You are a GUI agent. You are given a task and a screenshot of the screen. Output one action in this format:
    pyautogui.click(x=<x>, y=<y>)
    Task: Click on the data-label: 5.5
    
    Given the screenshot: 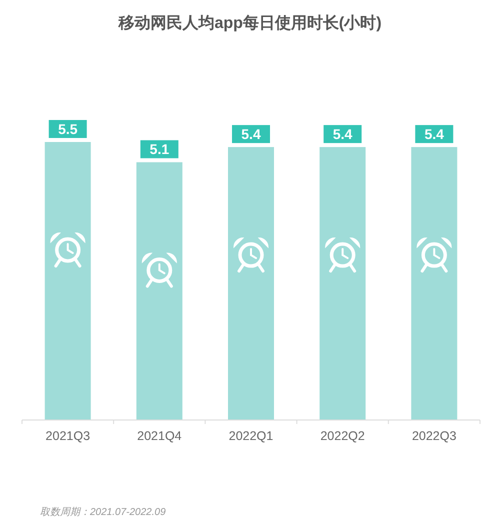 What is the action you would take?
    pyautogui.click(x=68, y=129)
    